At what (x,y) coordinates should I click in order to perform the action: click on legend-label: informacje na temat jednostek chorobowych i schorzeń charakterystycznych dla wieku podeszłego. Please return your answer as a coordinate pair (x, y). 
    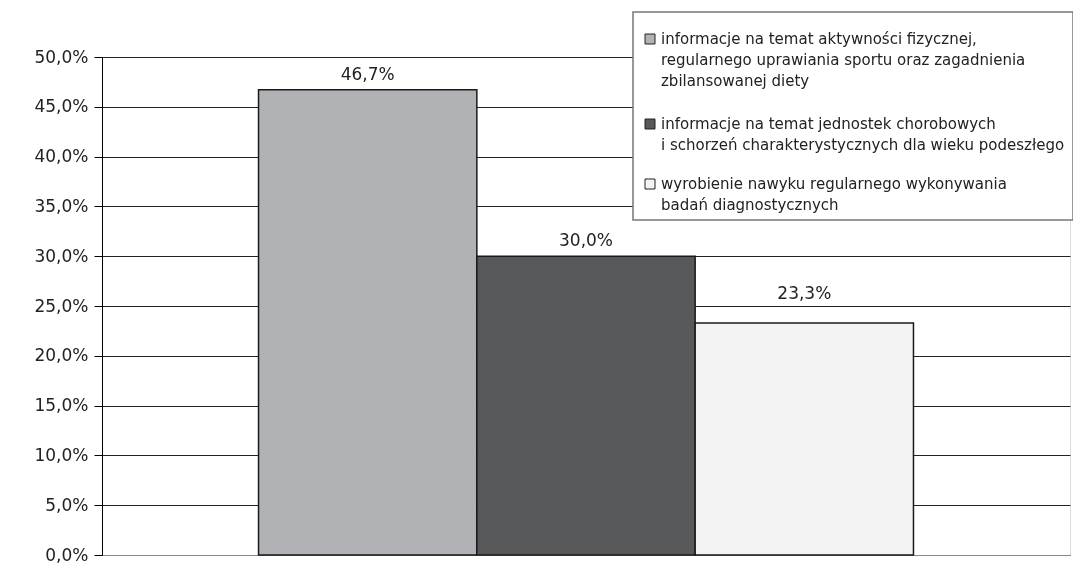
    Looking at the image, I should click on (863, 134).